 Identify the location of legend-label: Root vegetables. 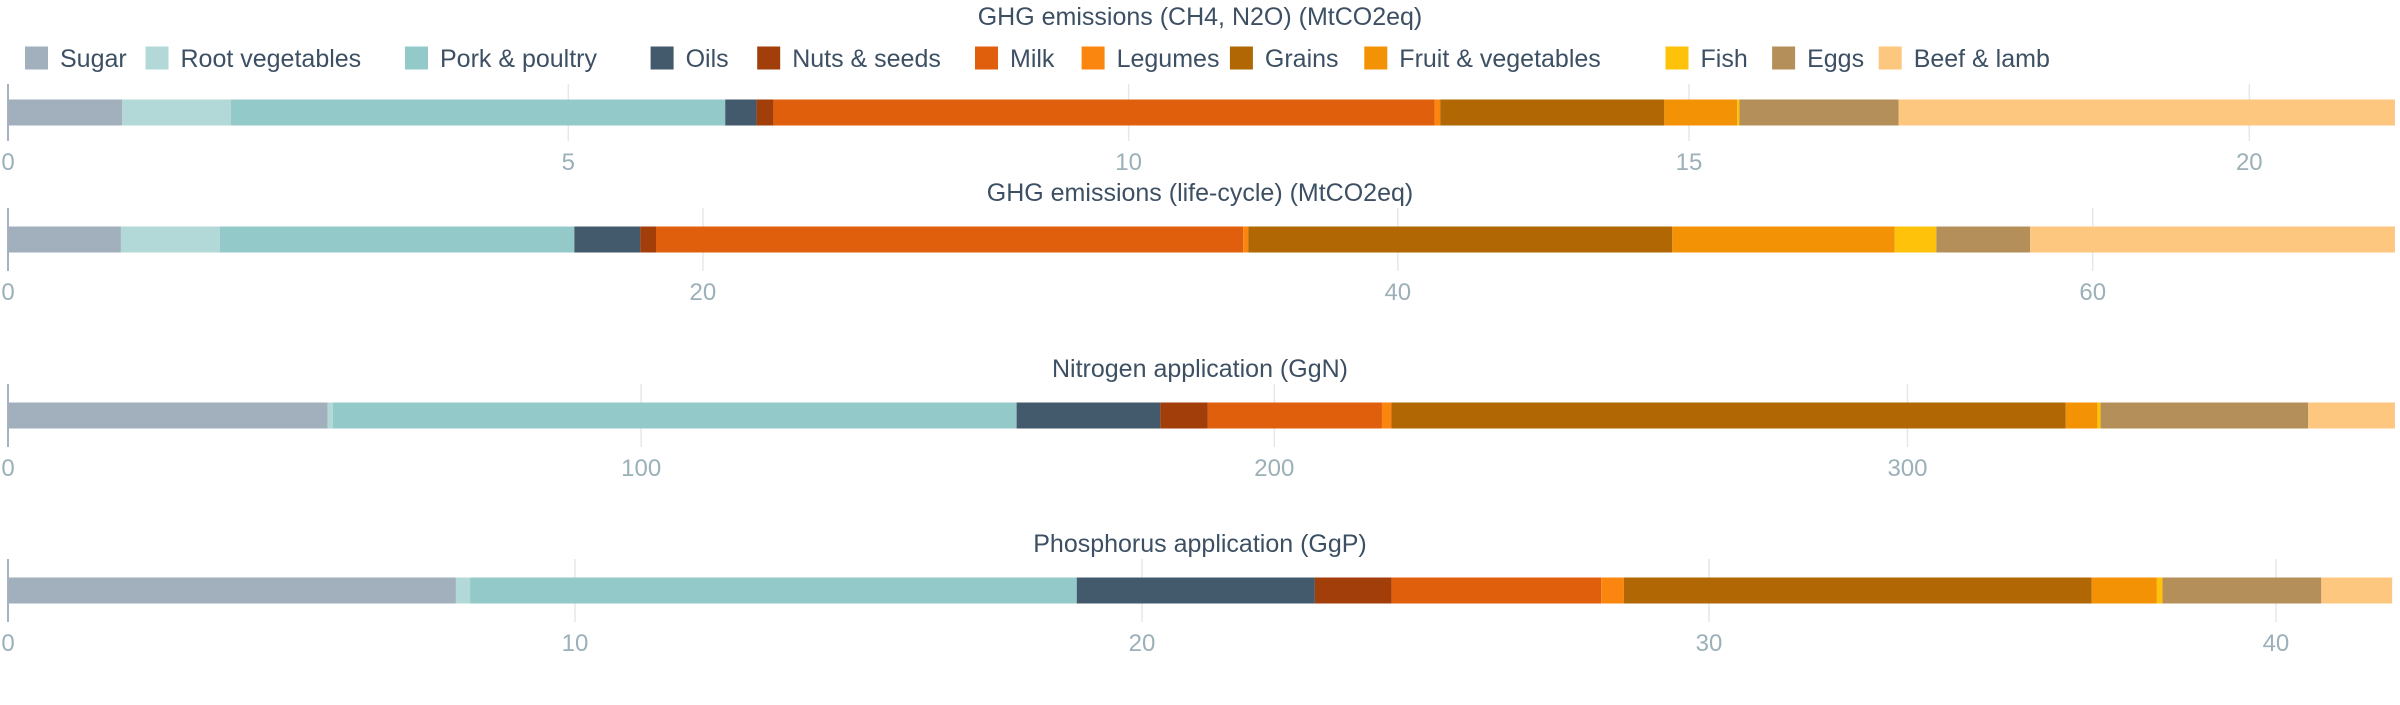
(271, 59).